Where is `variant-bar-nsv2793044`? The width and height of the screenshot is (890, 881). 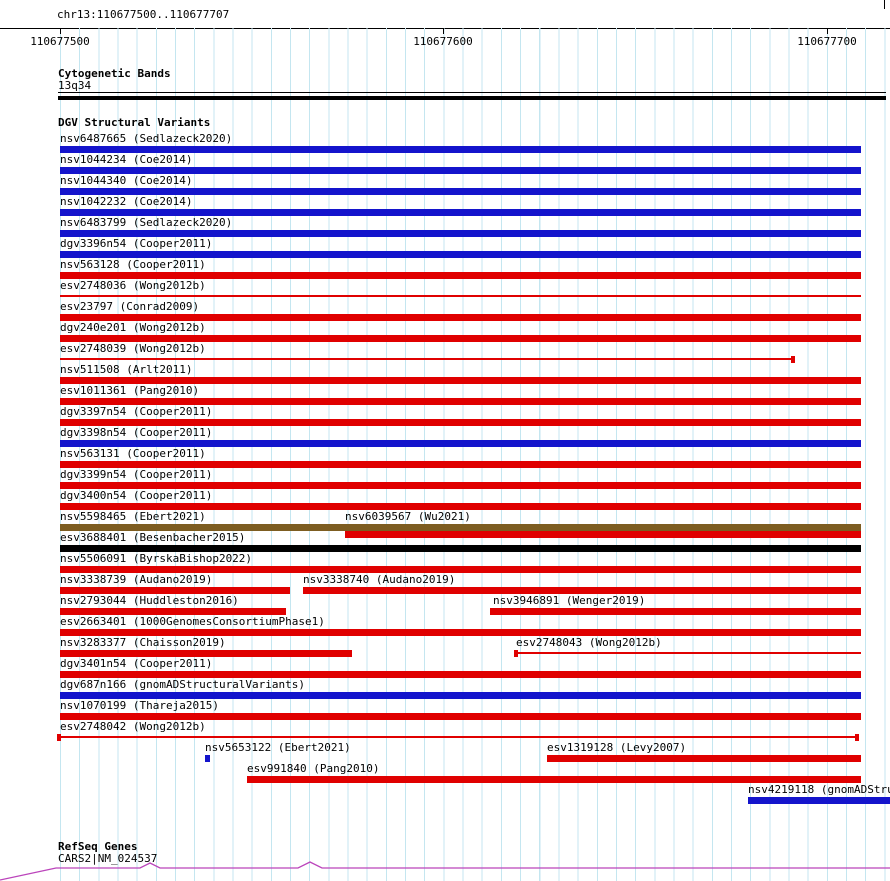 variant-bar-nsv2793044 is located at coordinates (173, 611).